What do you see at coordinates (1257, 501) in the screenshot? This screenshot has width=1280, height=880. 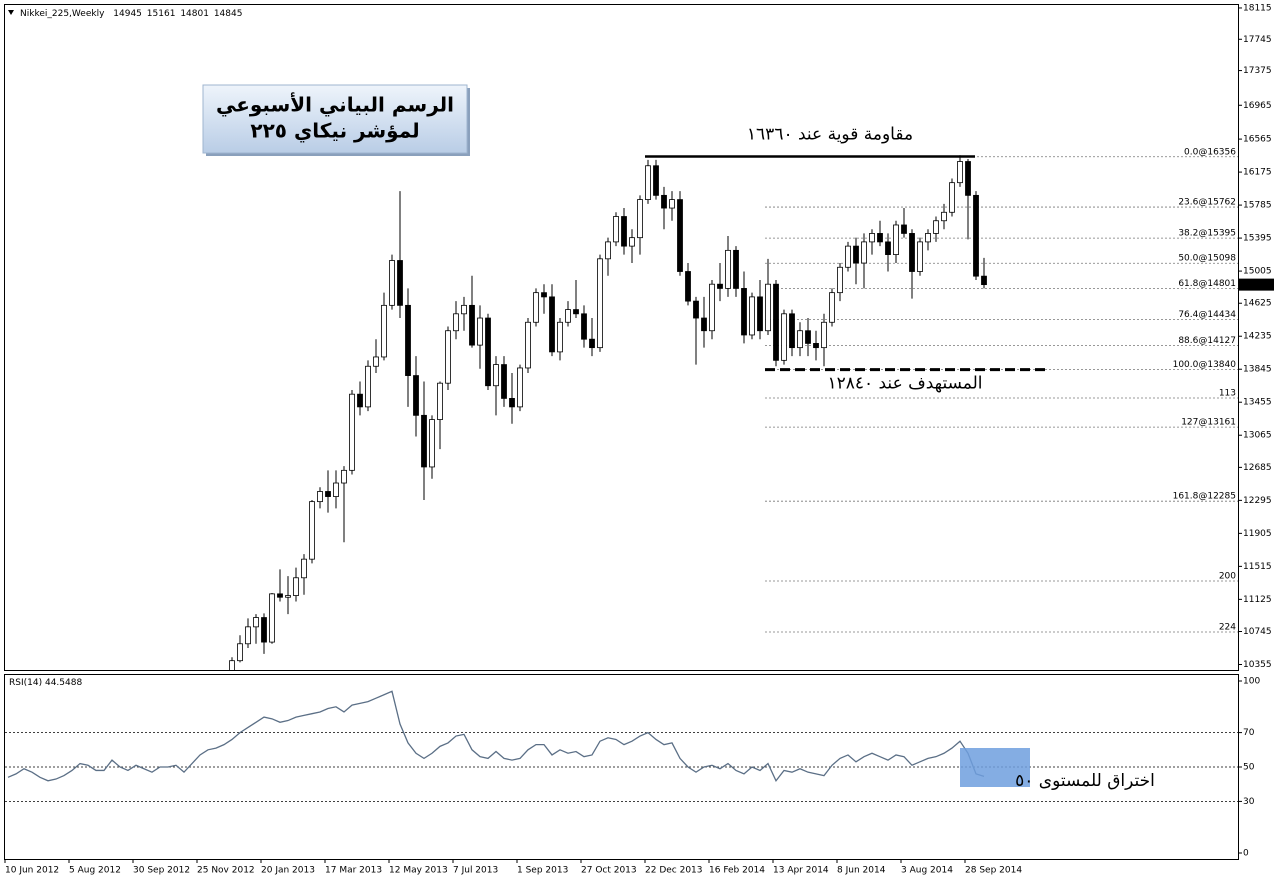 I see `y-tick-label: 12295` at bounding box center [1257, 501].